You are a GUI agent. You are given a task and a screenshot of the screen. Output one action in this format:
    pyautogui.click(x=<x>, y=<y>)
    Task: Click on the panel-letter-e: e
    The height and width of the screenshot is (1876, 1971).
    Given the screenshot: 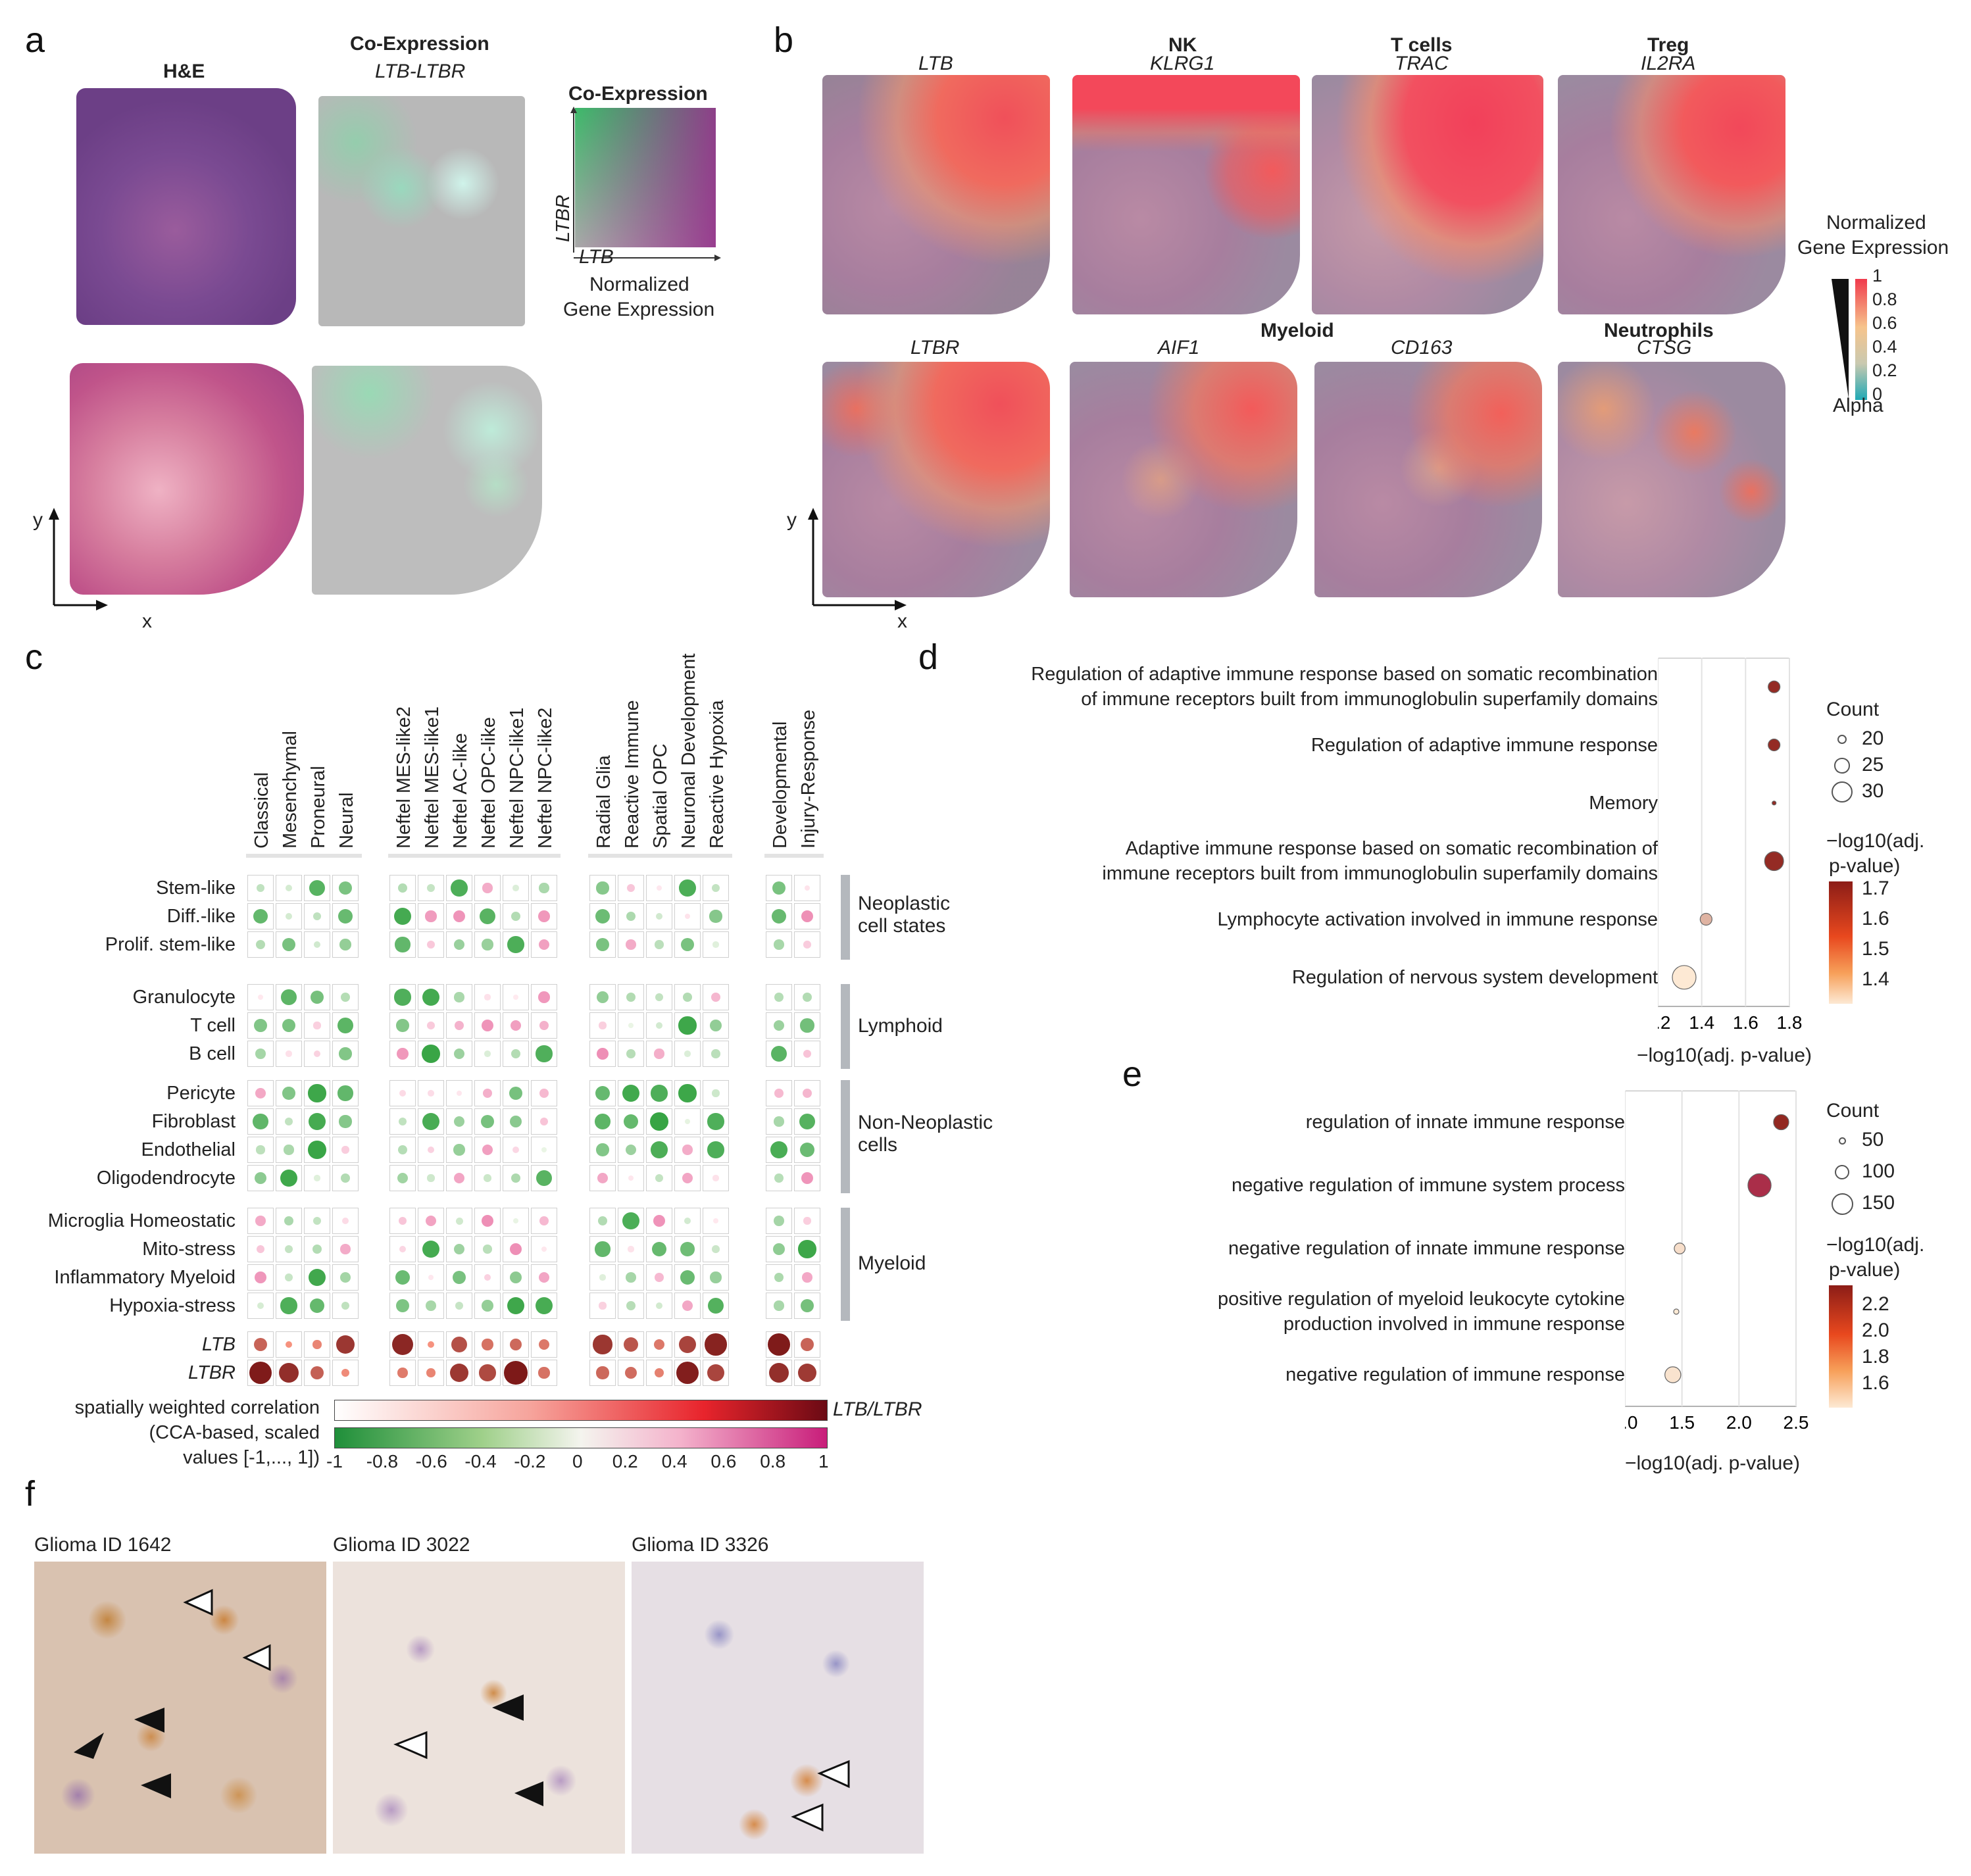 What is the action you would take?
    pyautogui.click(x=1132, y=1074)
    